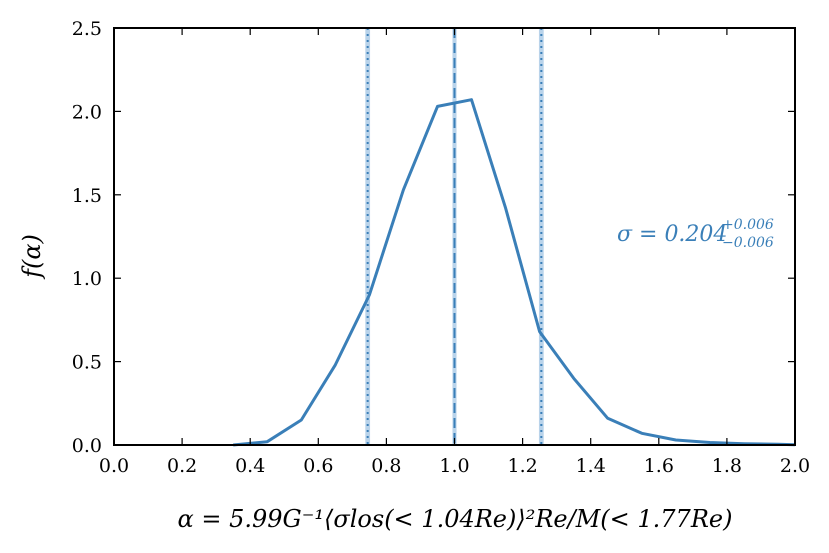 This screenshot has height=553, width=829. What do you see at coordinates (748, 243) in the screenshot?
I see `sigma-annotation-lower: −0.006` at bounding box center [748, 243].